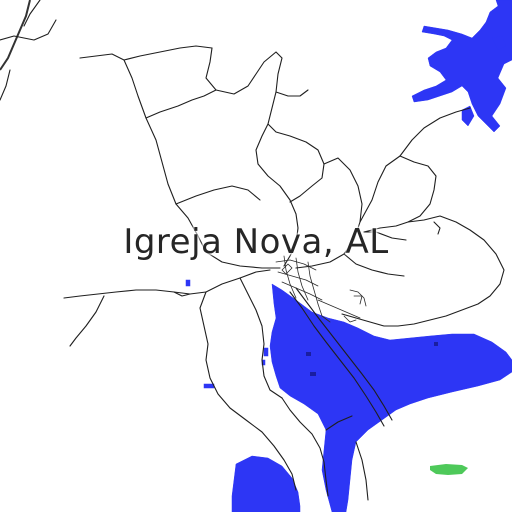 This screenshot has width=512, height=512. What do you see at coordinates (266, 483) in the screenshot?
I see `water-body-southwest` at bounding box center [266, 483].